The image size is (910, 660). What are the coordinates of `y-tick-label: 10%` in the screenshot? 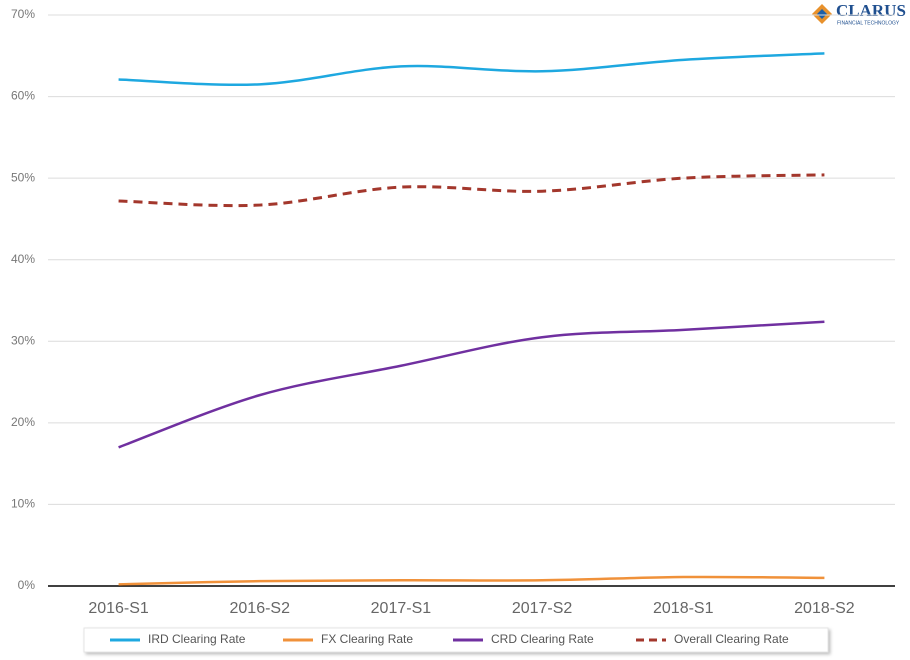 It's located at (23, 504).